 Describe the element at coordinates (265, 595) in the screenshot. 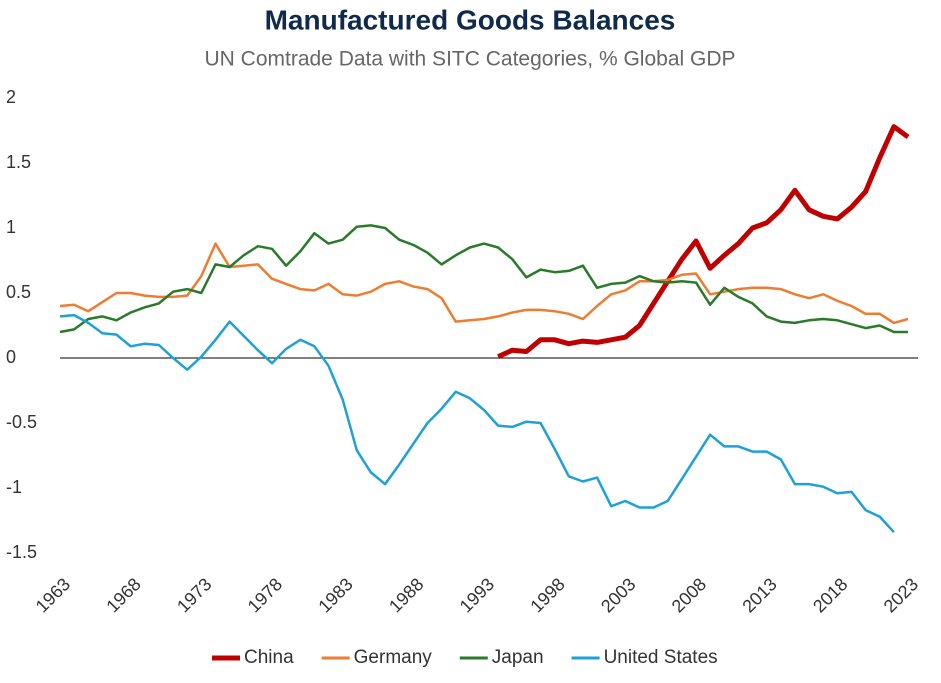

I see `x-tick-label: 1978` at that location.